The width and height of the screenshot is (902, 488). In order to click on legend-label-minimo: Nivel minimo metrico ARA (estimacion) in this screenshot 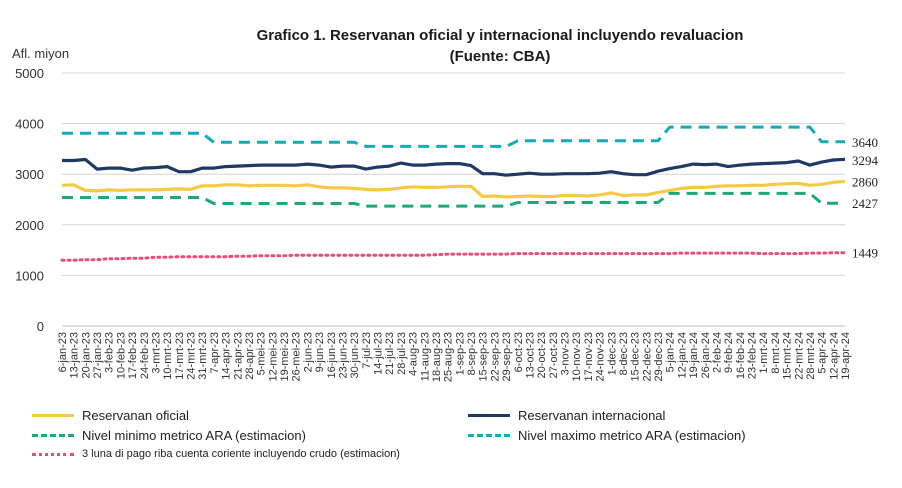, I will do `click(194, 435)`.